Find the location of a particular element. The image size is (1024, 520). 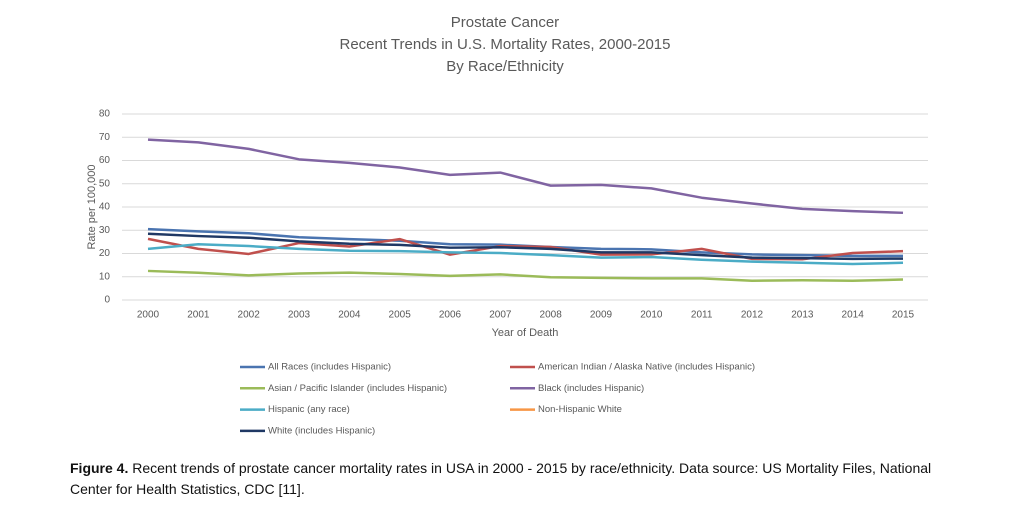

legend-label: All Races (includes Hispanic) is located at coordinates (329, 367).